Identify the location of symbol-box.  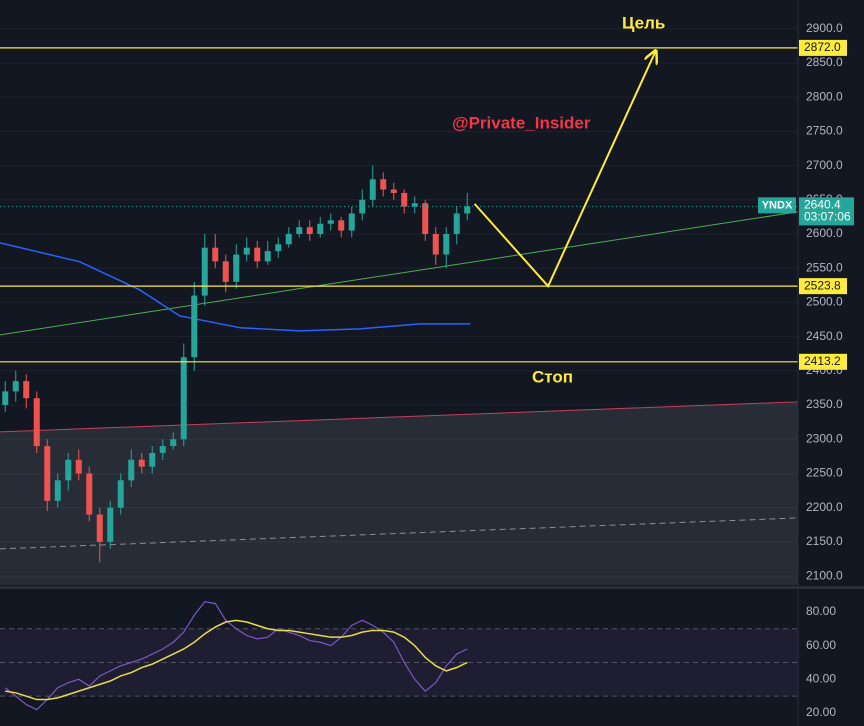
(777, 205).